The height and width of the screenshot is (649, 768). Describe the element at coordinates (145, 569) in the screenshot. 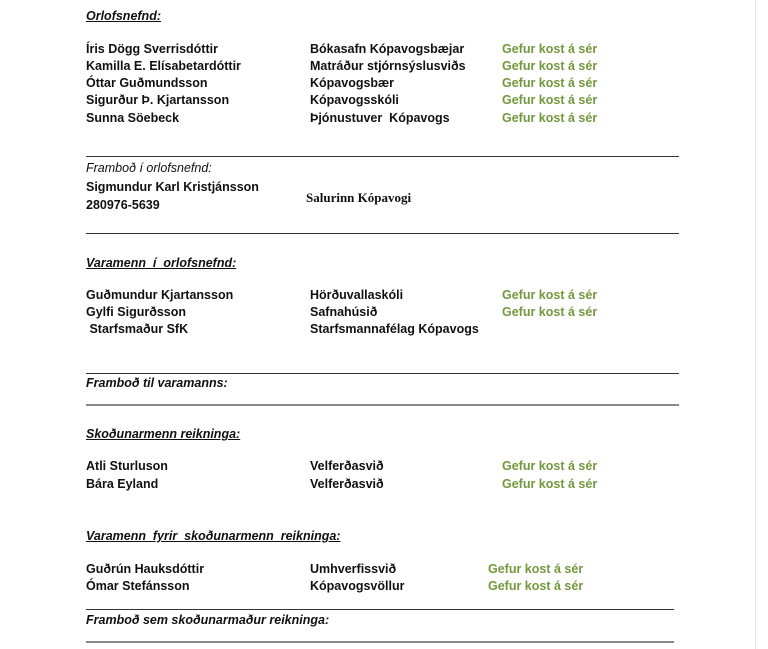

I see `member-name: Guðrún Hauksdóttir` at that location.